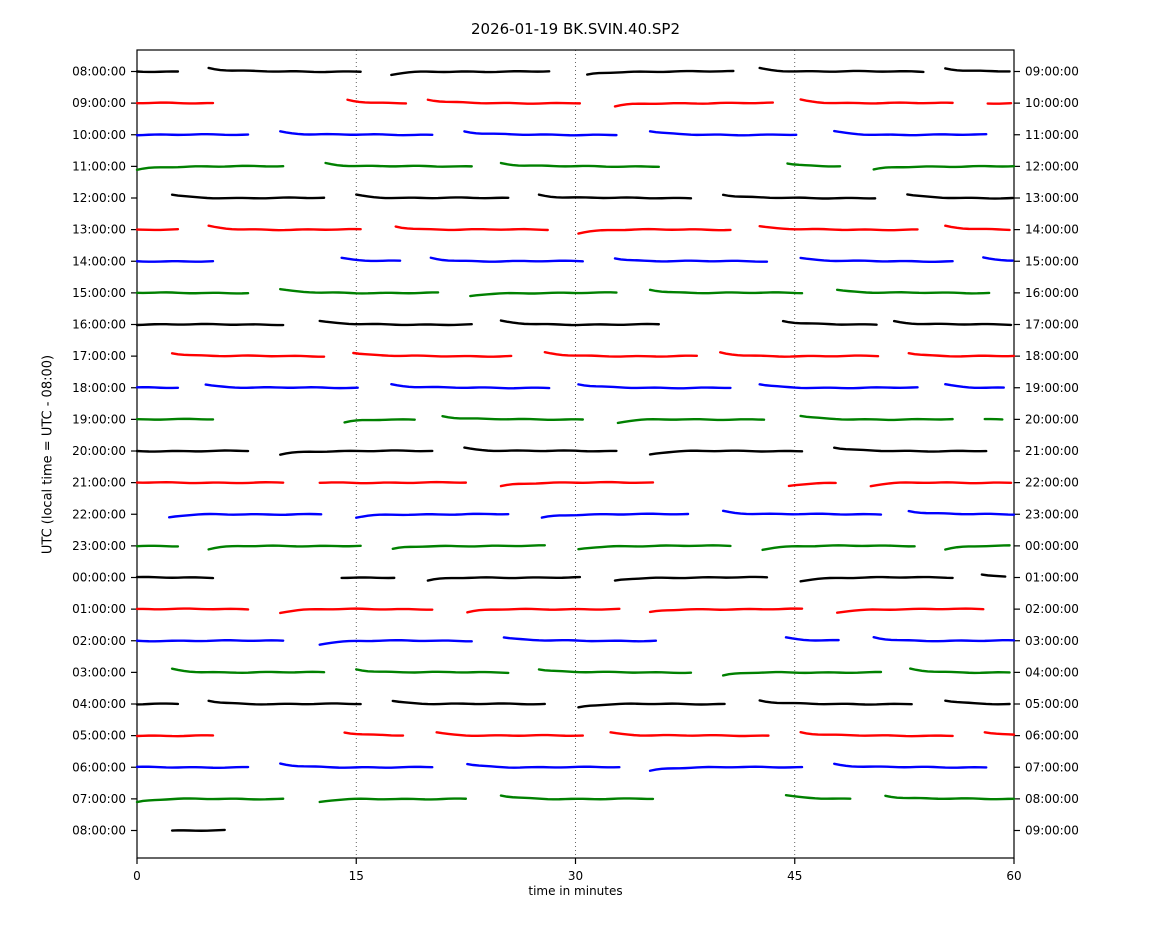 The width and height of the screenshot is (1150, 950). I want to click on y-tick-label-left: 01:00:00, so click(99, 609).